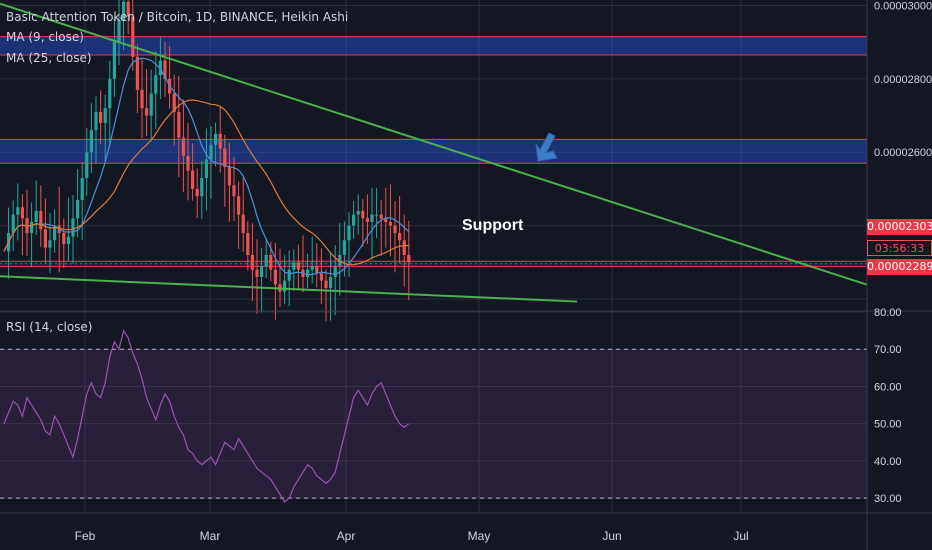  What do you see at coordinates (888, 313) in the screenshot?
I see `rsi-tick-0: 80.00` at bounding box center [888, 313].